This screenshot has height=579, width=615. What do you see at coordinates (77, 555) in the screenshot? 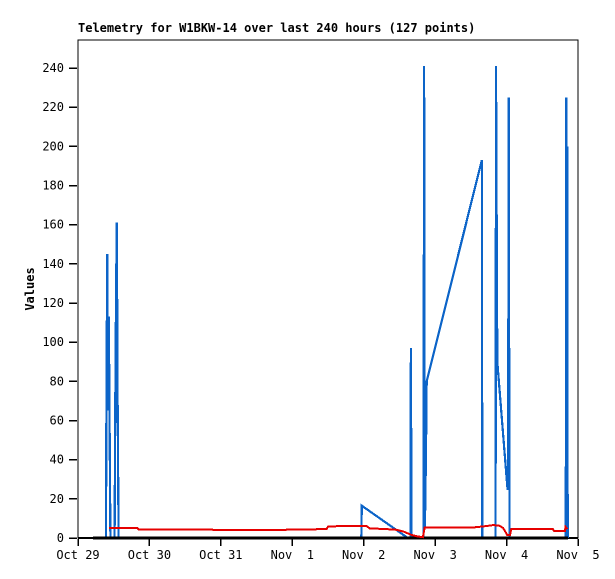
I see `x-tick-label: Oct 29` at bounding box center [77, 555].